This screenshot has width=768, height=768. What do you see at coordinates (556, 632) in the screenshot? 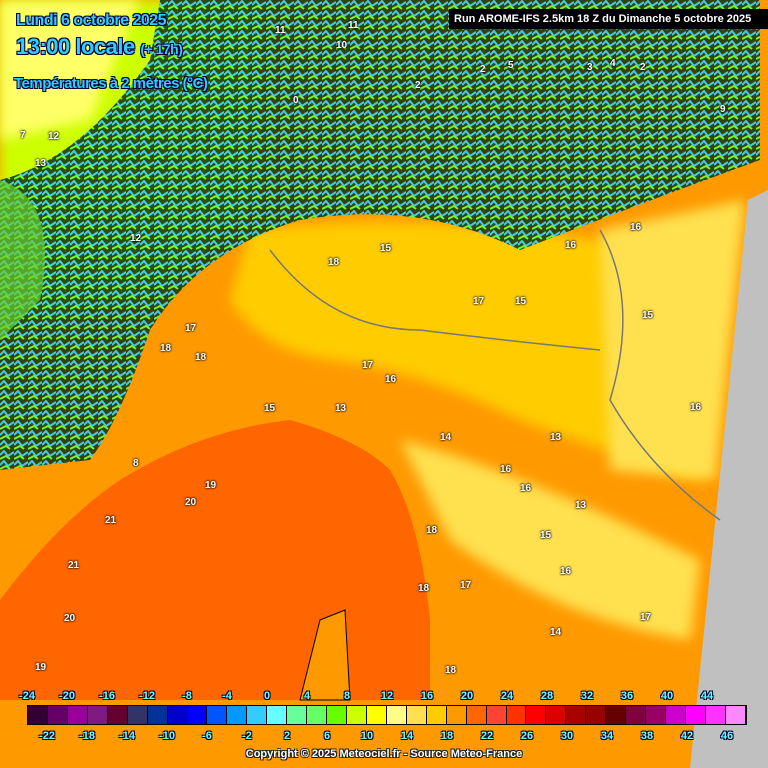
I see `temperature-label: 14` at bounding box center [556, 632].